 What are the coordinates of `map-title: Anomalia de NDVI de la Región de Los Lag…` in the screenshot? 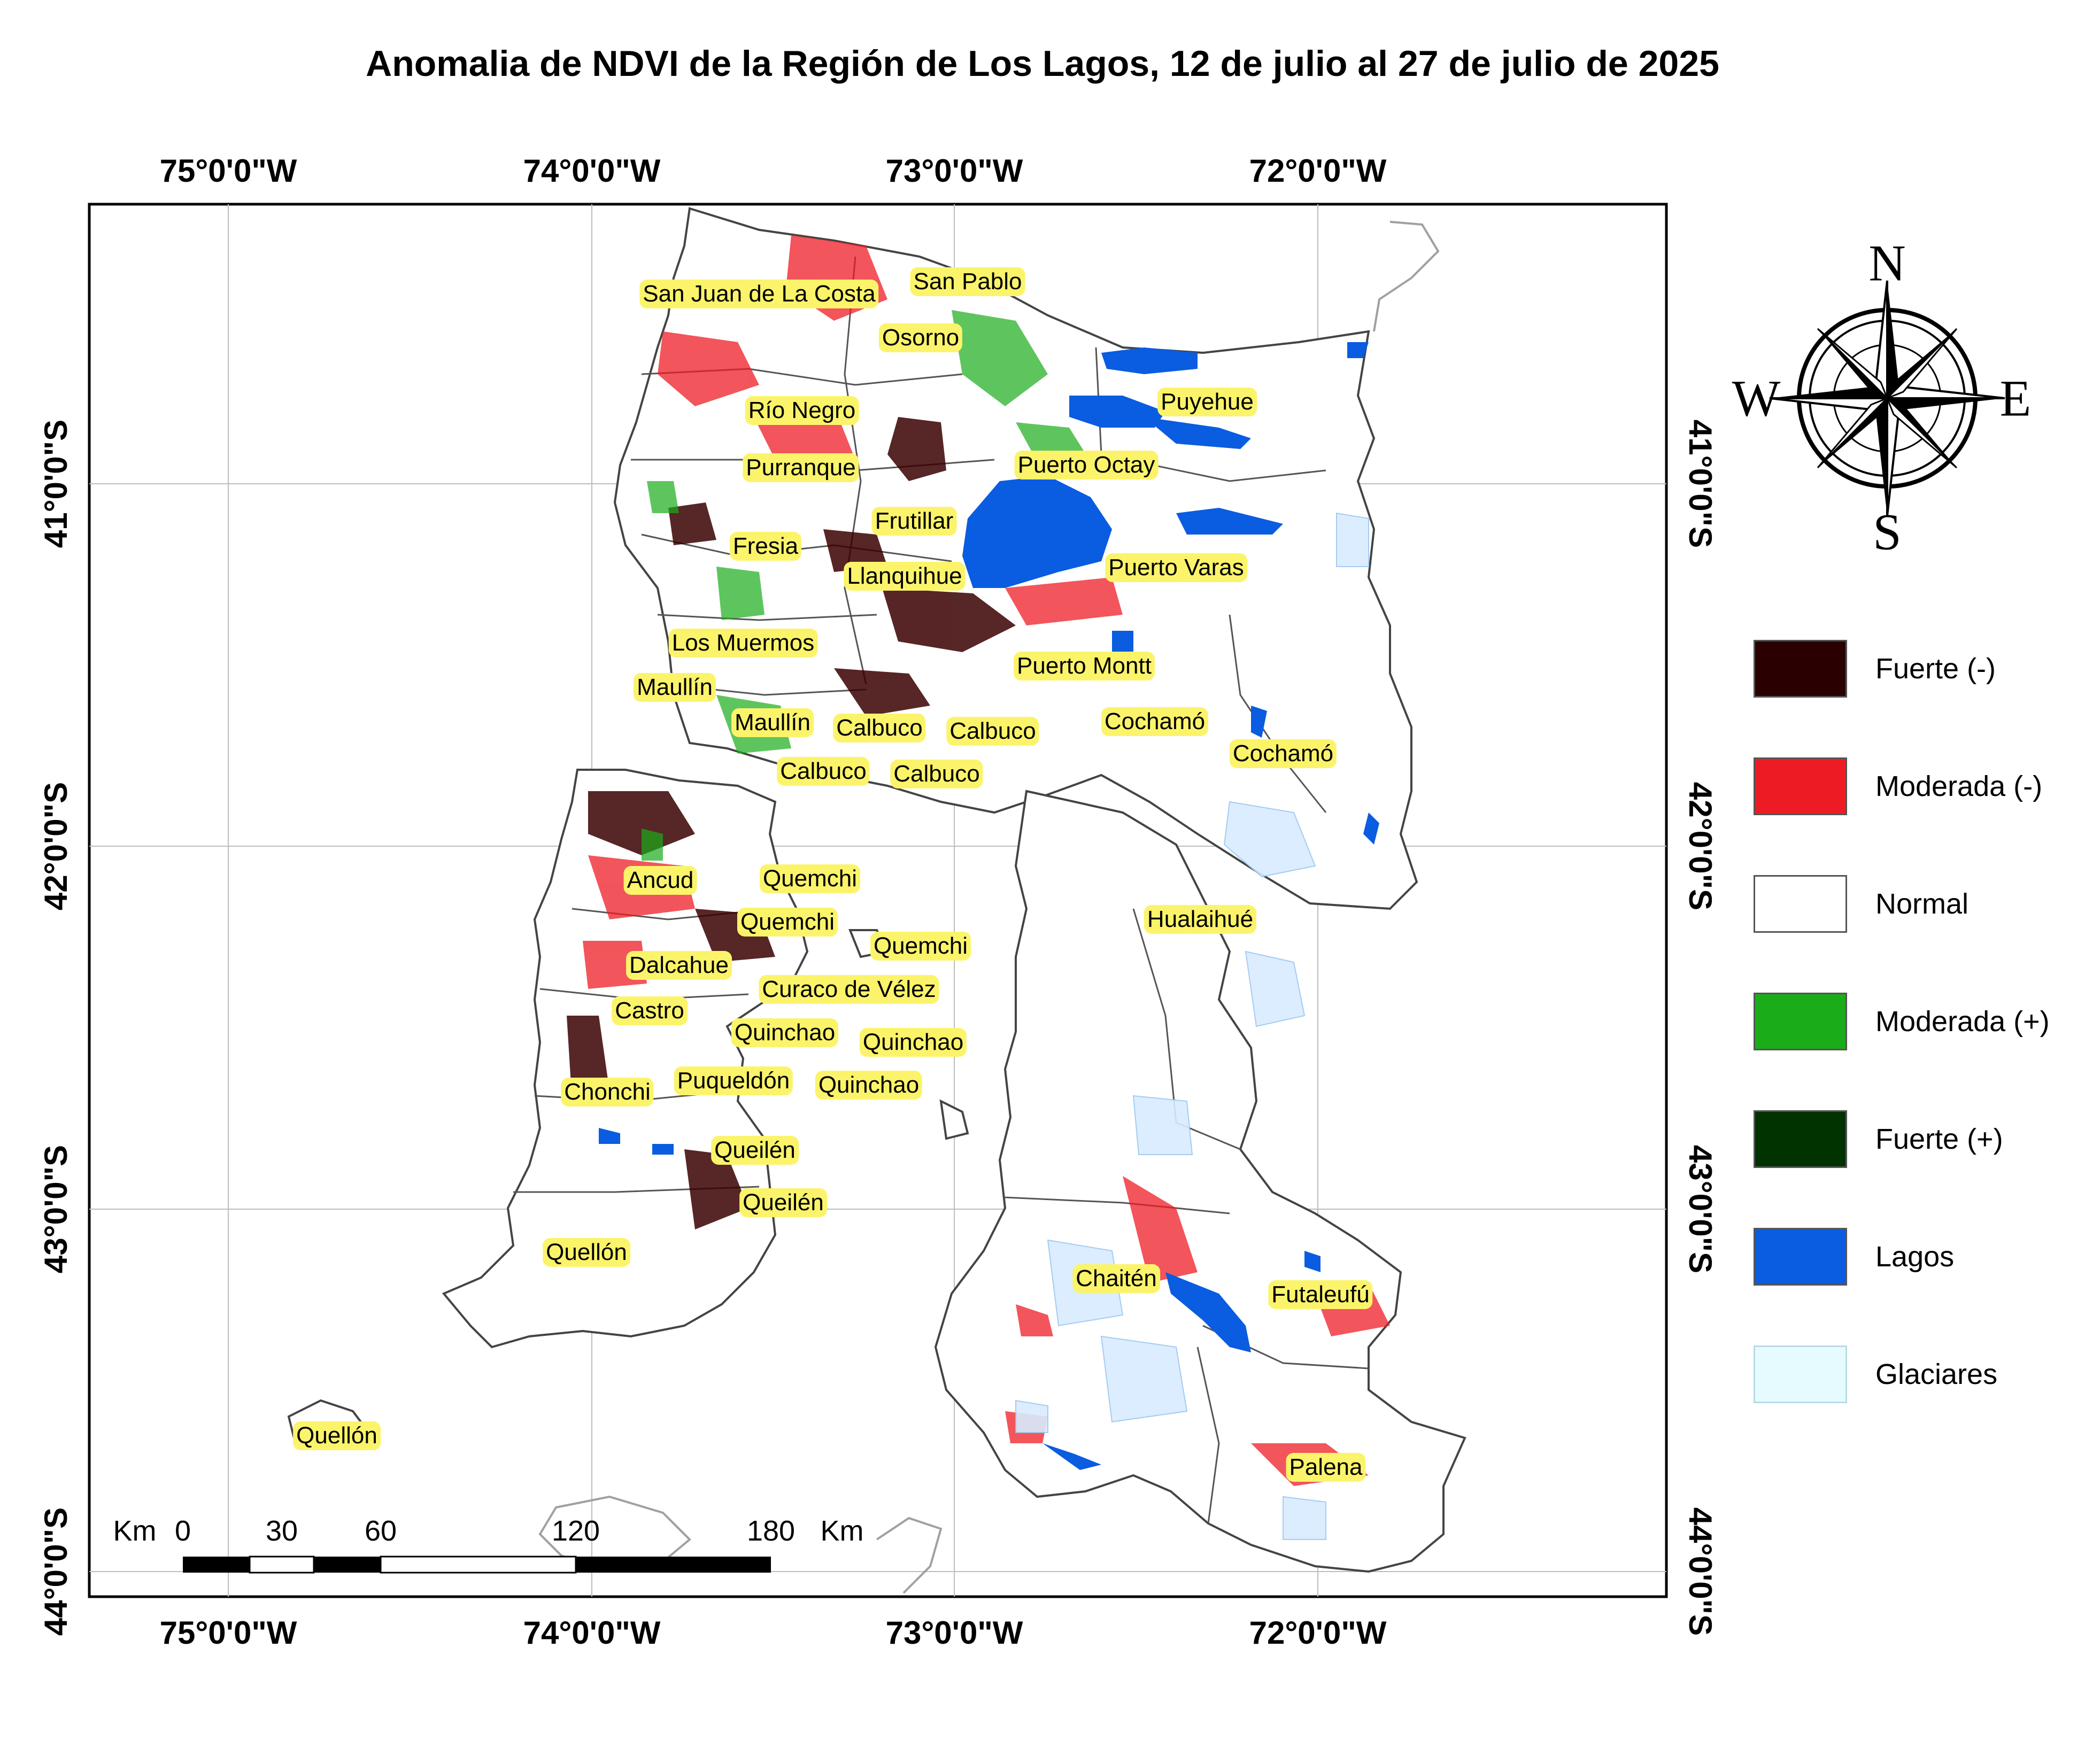 It's located at (1042, 63).